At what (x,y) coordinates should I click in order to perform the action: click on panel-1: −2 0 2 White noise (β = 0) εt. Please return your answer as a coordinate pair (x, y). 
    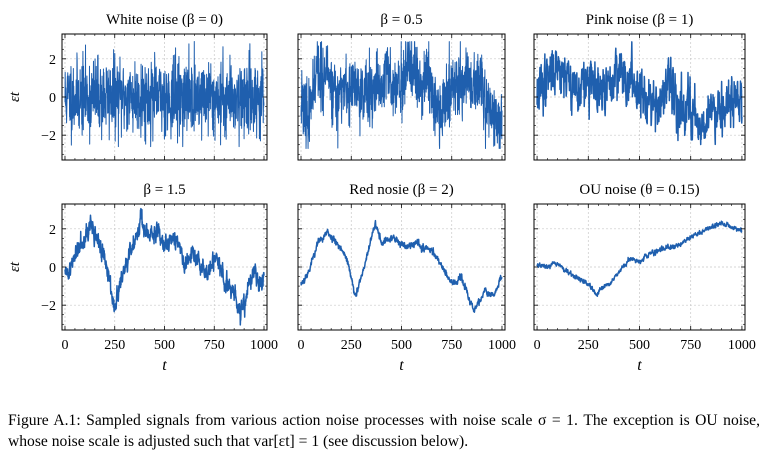
    Looking at the image, I should click on (137, 86).